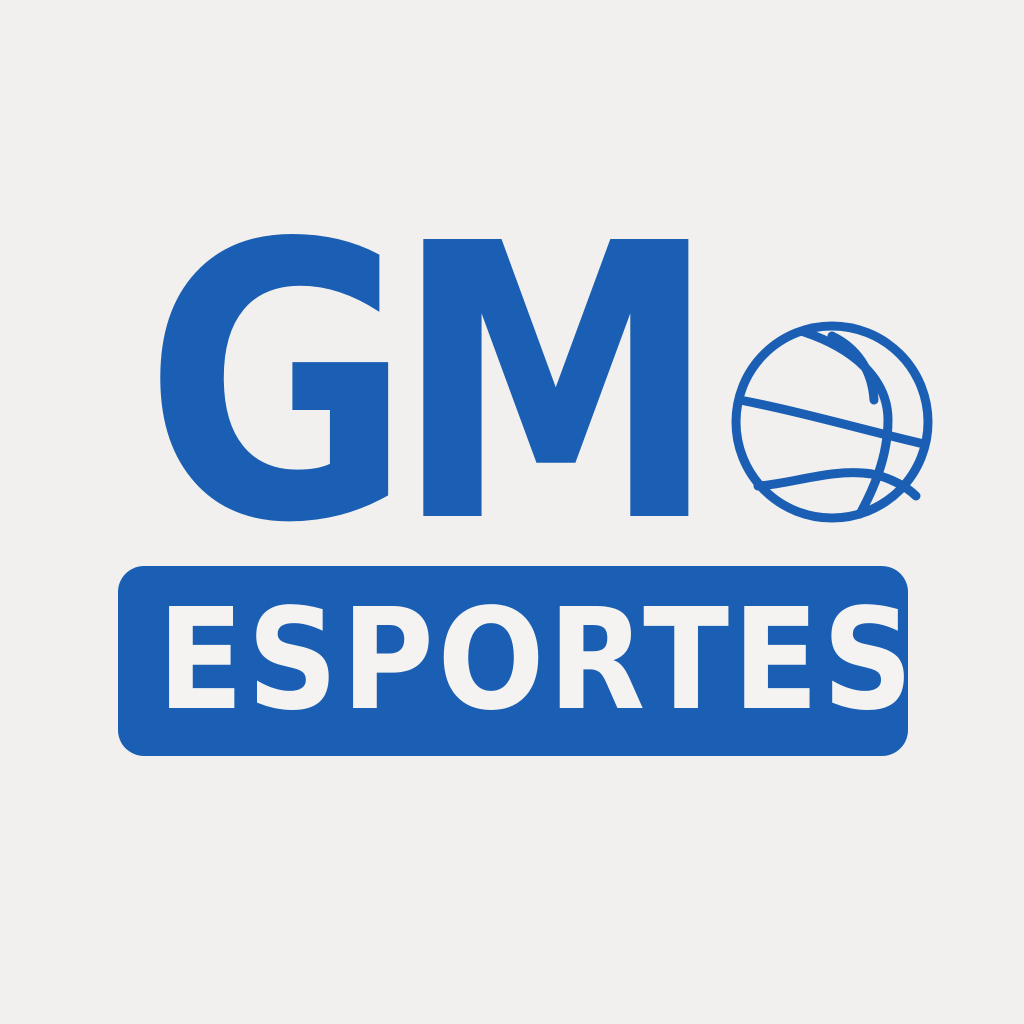  I want to click on tagline-text: ESPORTES, so click(537, 660).